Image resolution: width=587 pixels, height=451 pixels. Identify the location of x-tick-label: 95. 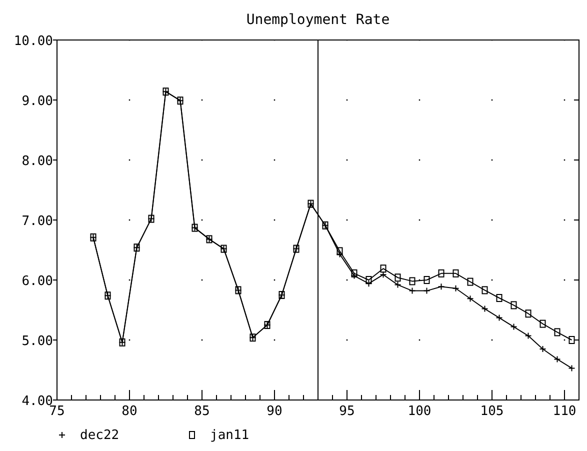
(347, 411).